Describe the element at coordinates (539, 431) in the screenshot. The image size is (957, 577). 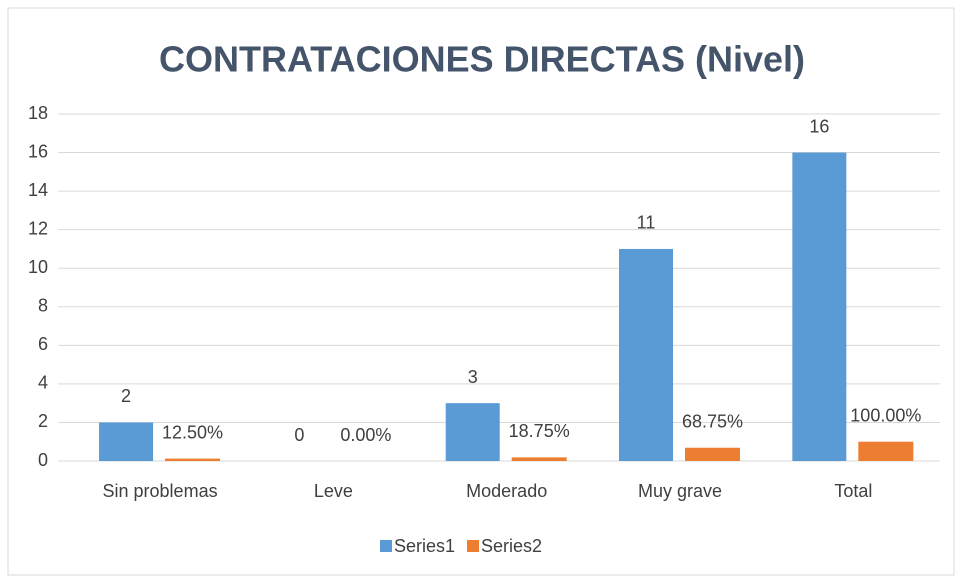
I see `data-label: 18.75%` at that location.